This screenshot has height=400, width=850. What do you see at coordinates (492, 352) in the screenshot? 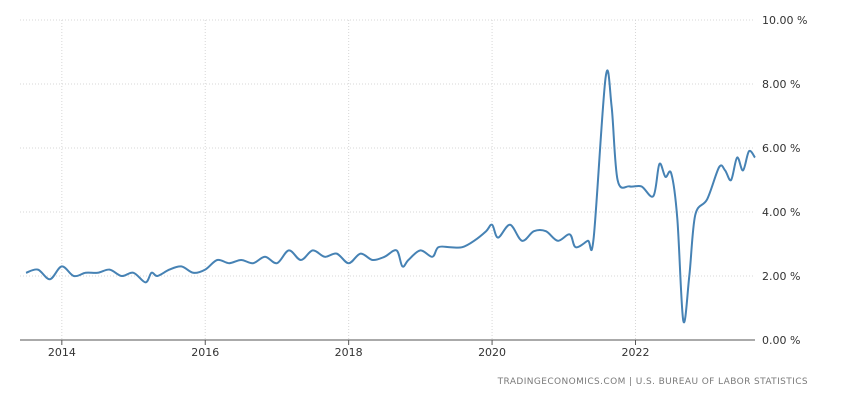
I see `x-tick-label: 2020` at bounding box center [492, 352].